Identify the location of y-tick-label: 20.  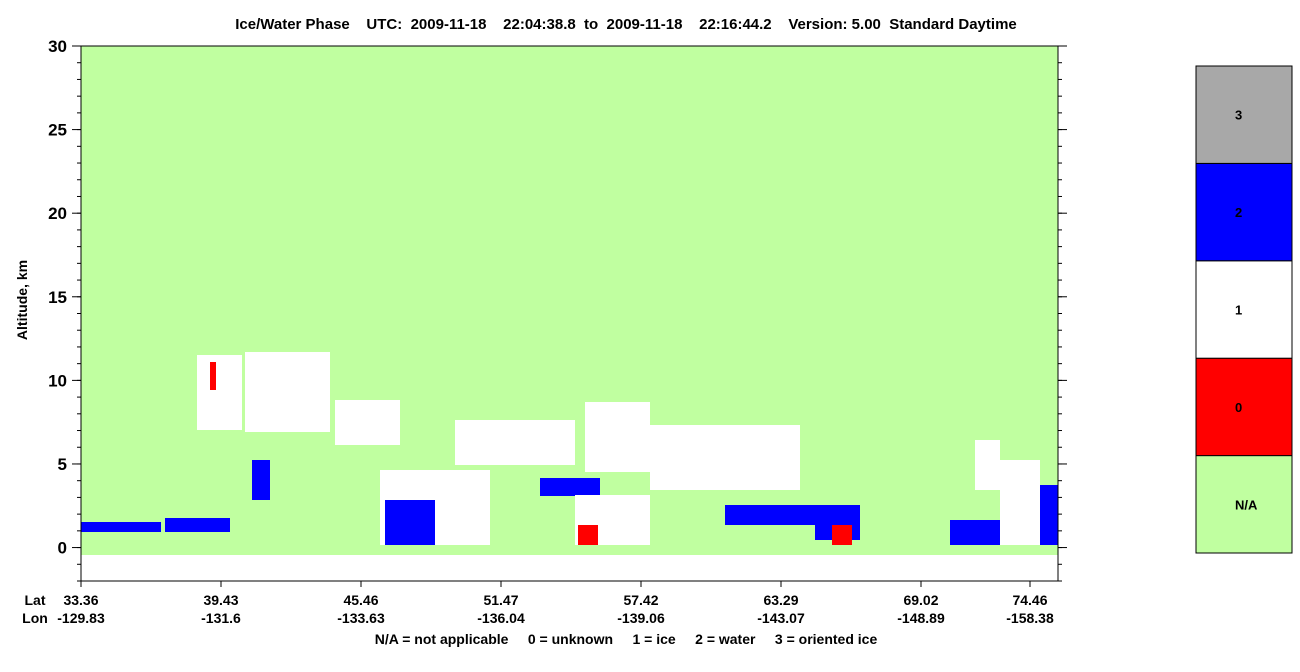
(57, 213).